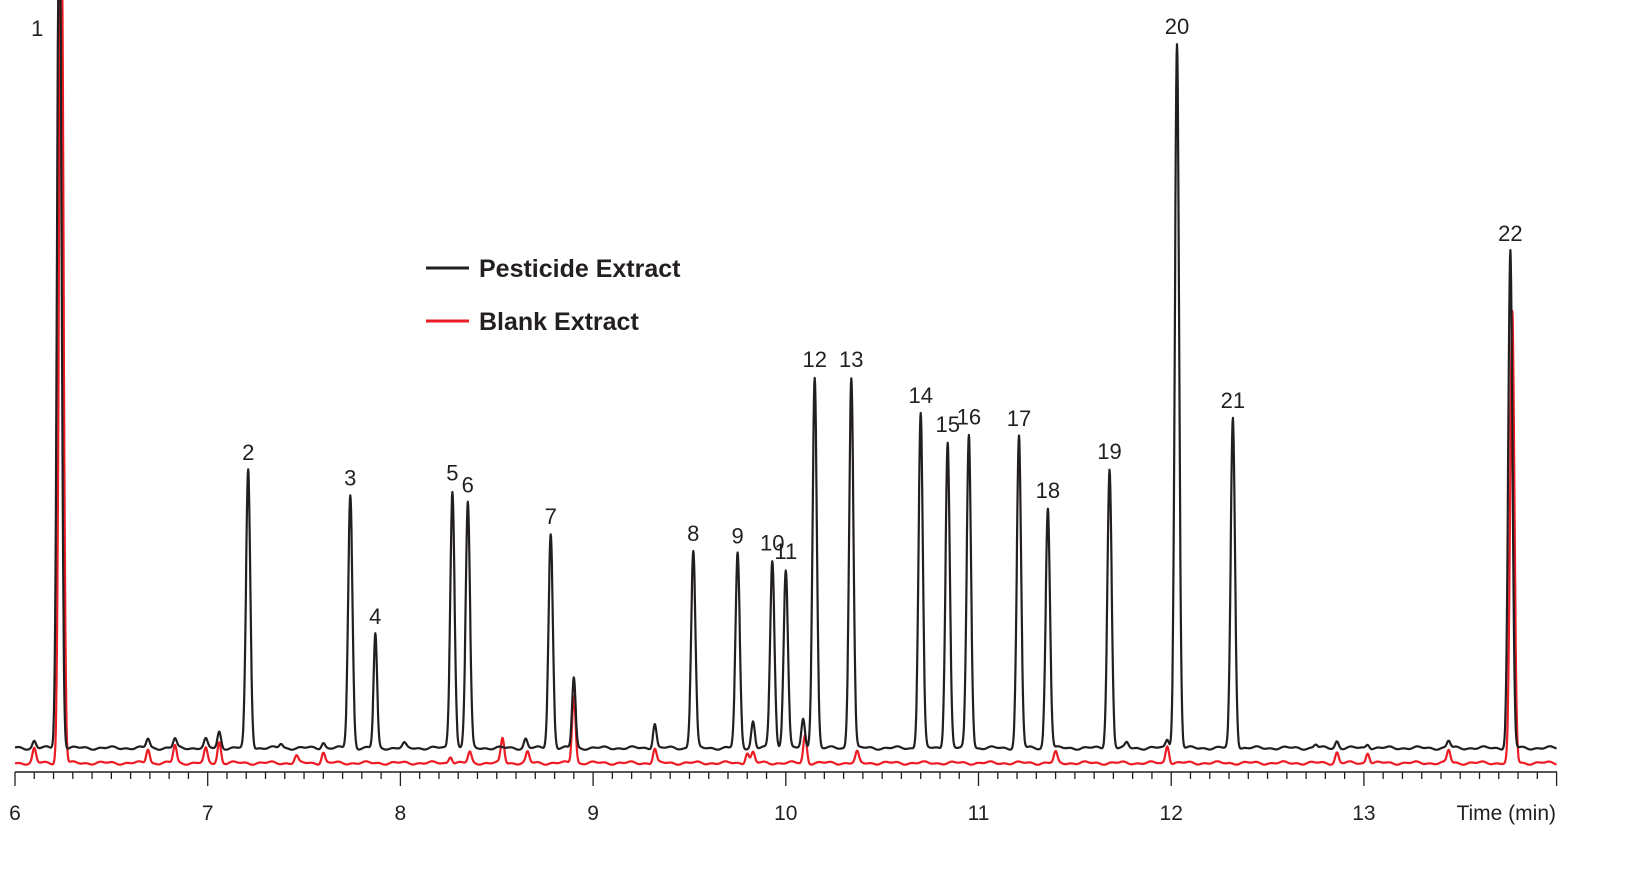 Image resolution: width=1640 pixels, height=869 pixels. Describe the element at coordinates (553, 295) in the screenshot. I see `legend: Pesticide Extract Blank Extract` at that location.